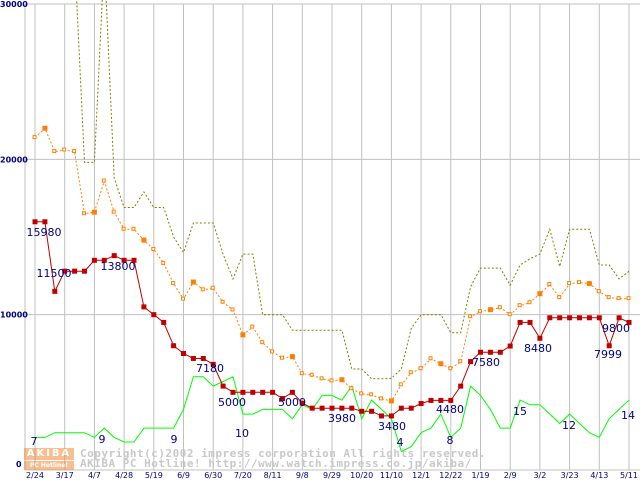 The height and width of the screenshot is (480, 640). I want to click on x-tick-label: 9/8, so click(302, 475).